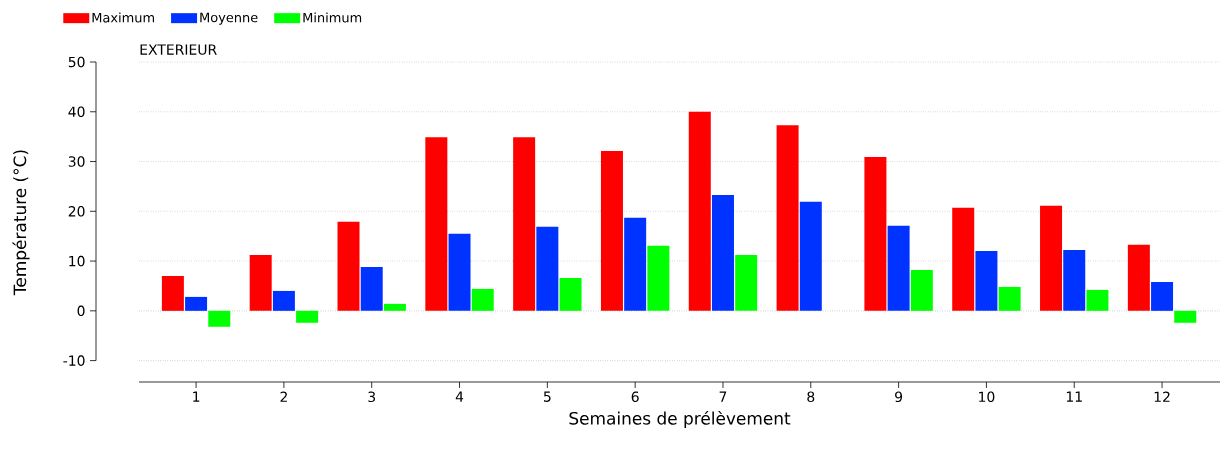 This screenshot has width=1223, height=453. I want to click on x-tick-label: 12, so click(1162, 396).